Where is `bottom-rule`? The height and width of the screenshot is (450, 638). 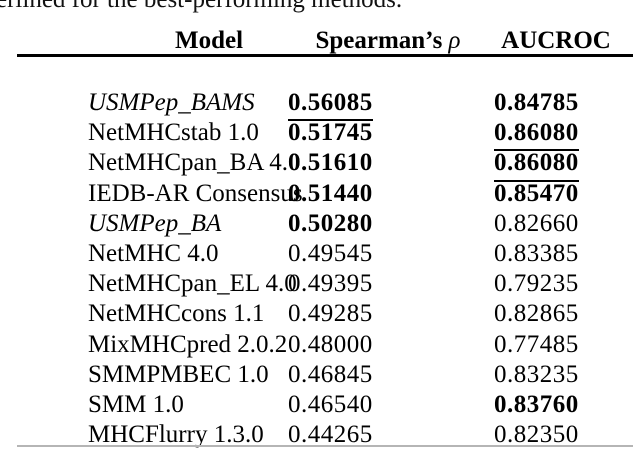 bottom-rule is located at coordinates (325, 446).